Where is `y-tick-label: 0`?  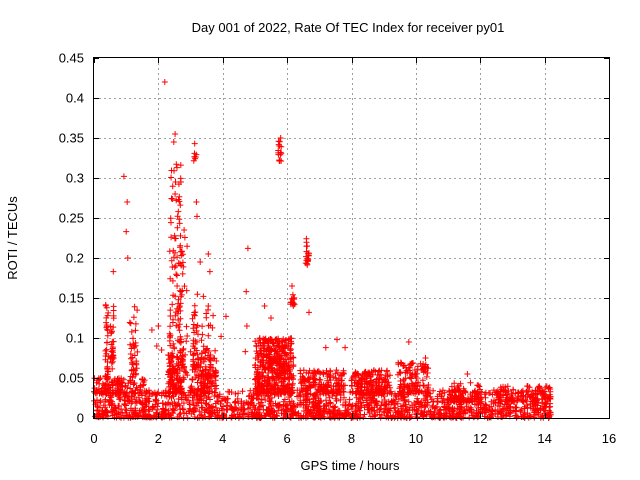 y-tick-label: 0 is located at coordinates (80, 418).